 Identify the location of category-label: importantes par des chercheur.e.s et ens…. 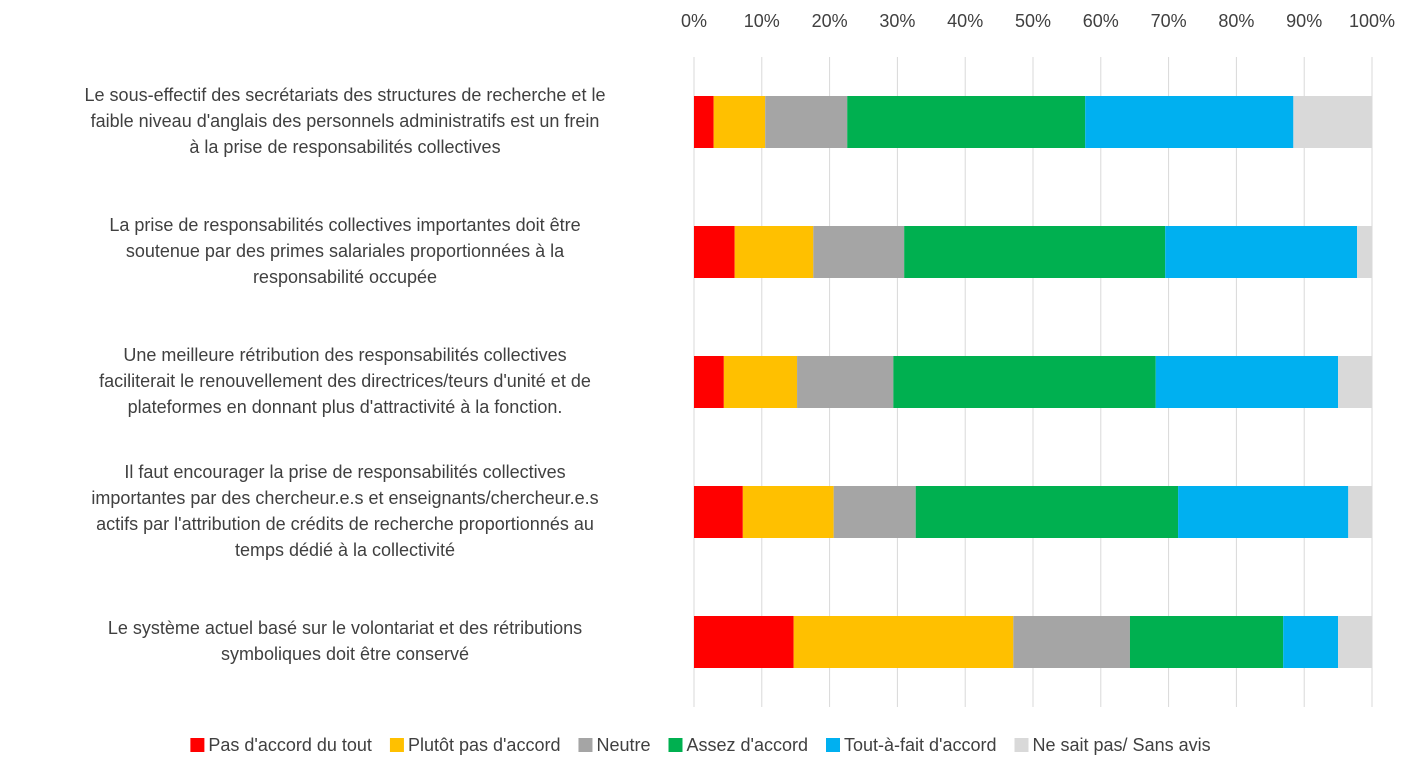
(344, 498).